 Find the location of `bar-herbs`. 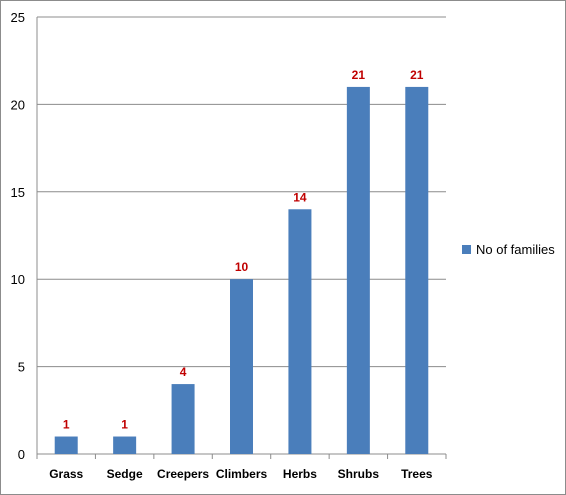

bar-herbs is located at coordinates (300, 331).